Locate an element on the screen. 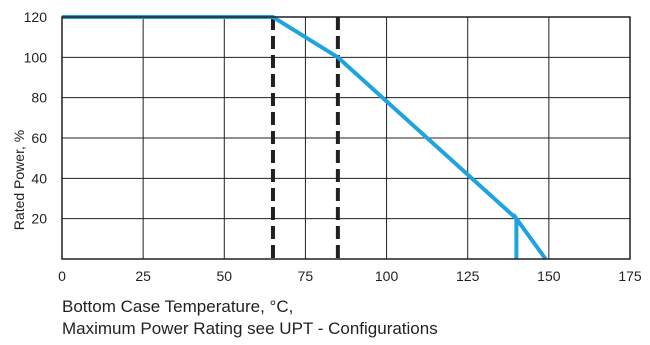 The height and width of the screenshot is (345, 650). y-tick-label-20: 20 is located at coordinates (39, 219).